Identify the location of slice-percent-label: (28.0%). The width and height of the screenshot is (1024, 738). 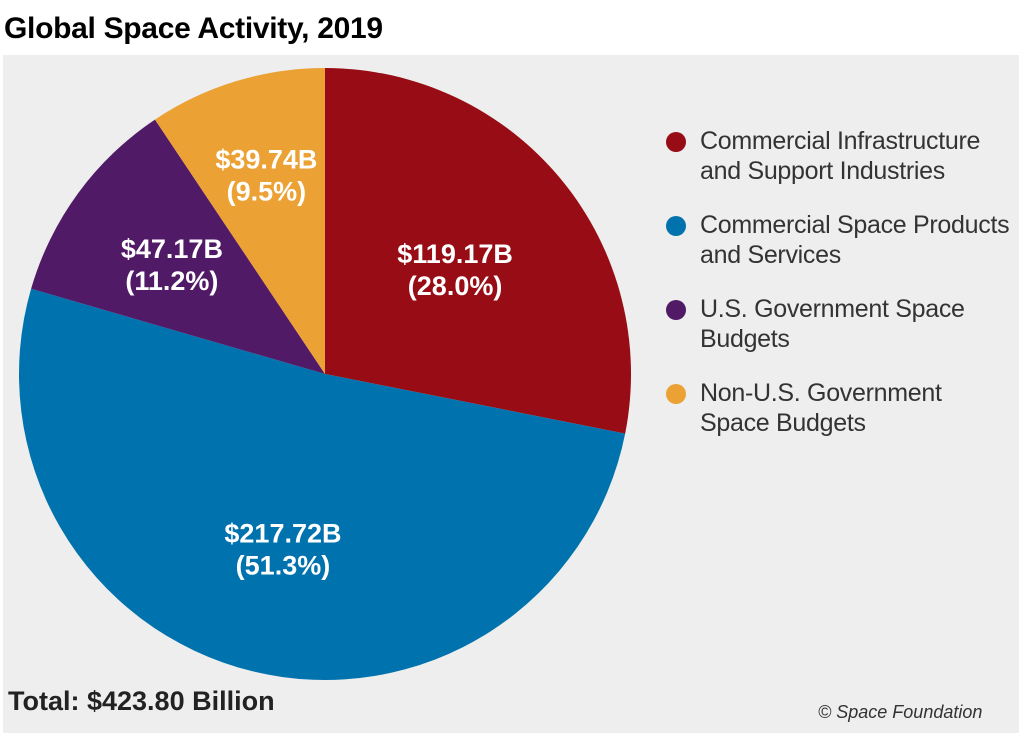
(455, 286).